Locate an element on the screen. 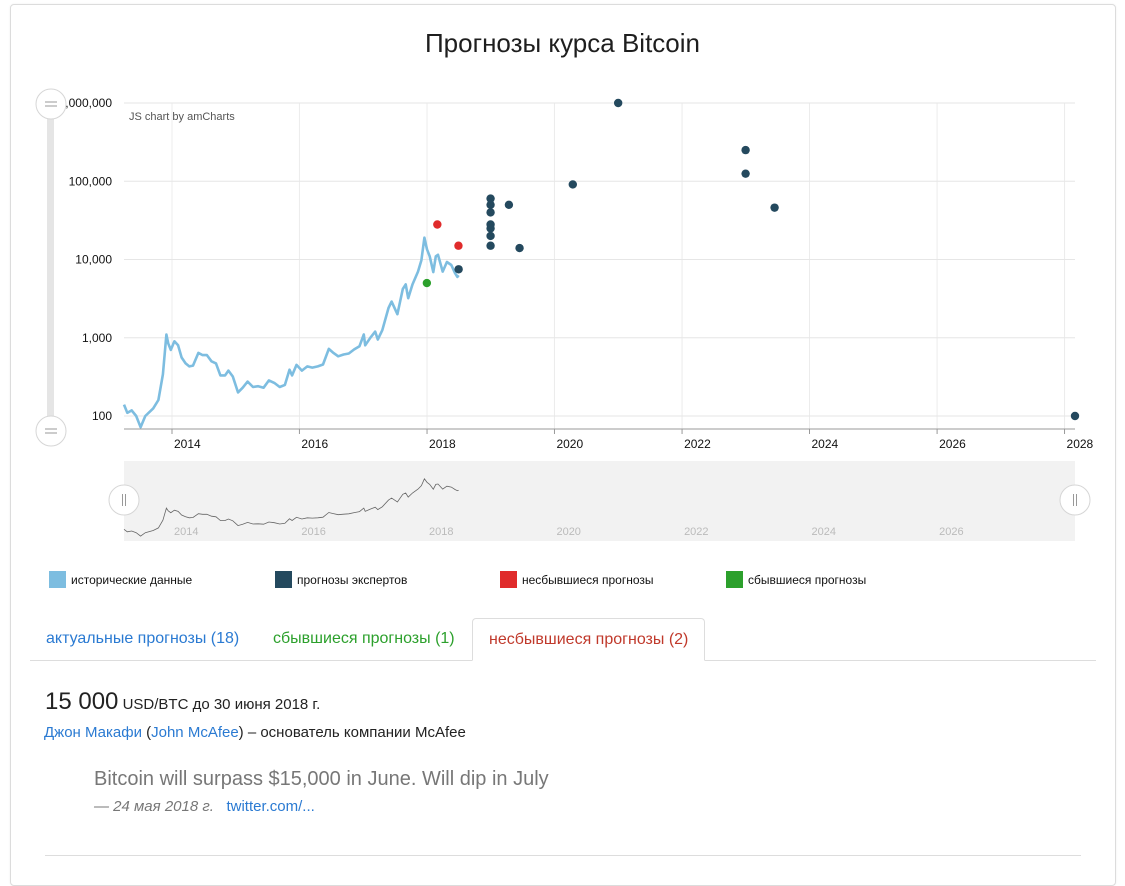 The width and height of the screenshot is (1125, 886). author-open-paren: ( is located at coordinates (146, 732).